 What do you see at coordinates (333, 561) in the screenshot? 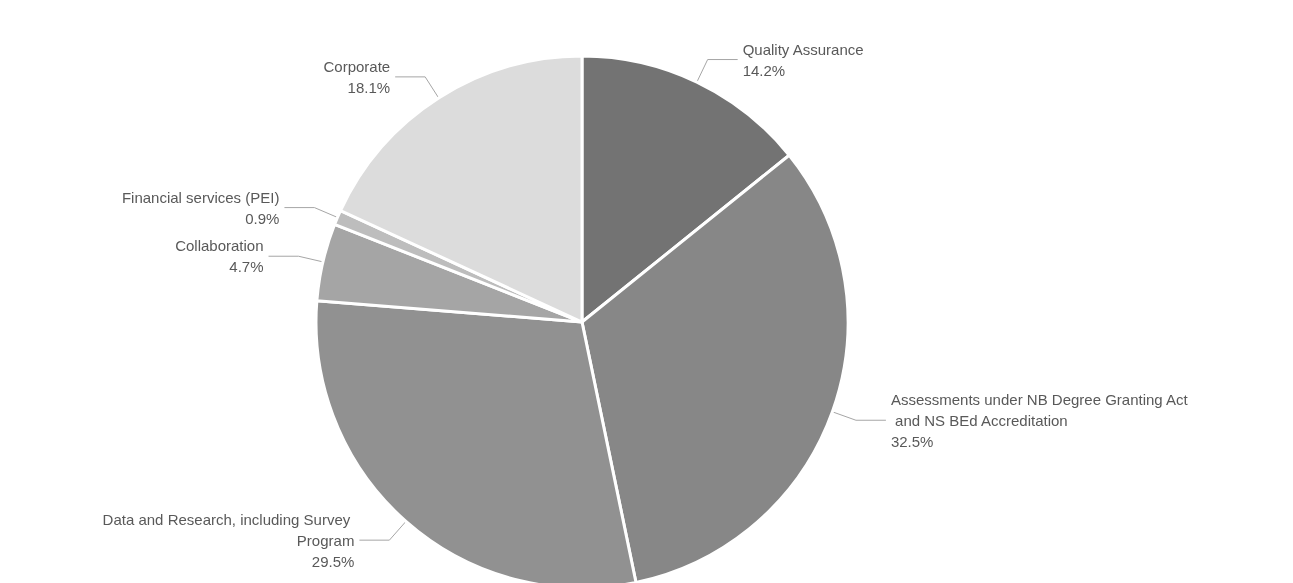
I see `data-label: 29.5%` at bounding box center [333, 561].